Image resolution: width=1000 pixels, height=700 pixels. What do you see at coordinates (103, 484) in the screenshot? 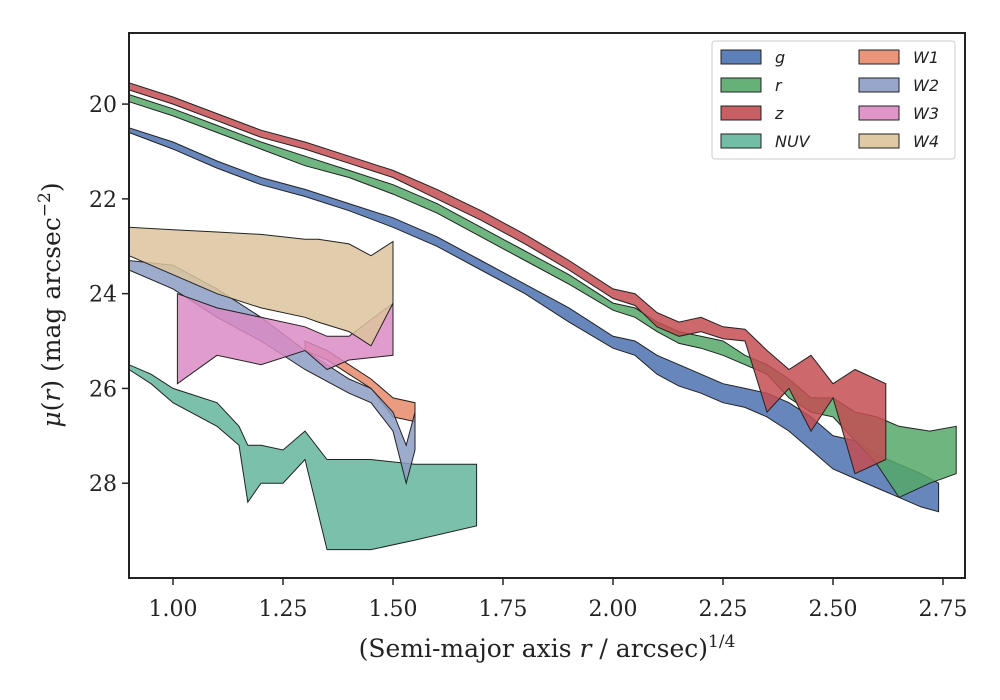
I see `y-tick-label: 28` at bounding box center [103, 484].